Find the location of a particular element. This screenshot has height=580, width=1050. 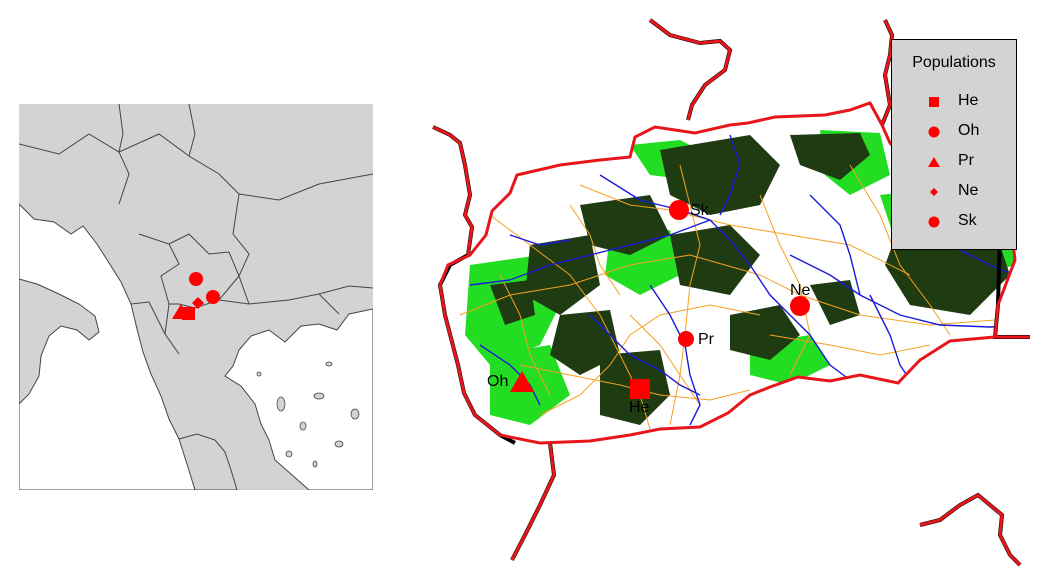

legend-item-sk: Sk is located at coordinates (954, 222).